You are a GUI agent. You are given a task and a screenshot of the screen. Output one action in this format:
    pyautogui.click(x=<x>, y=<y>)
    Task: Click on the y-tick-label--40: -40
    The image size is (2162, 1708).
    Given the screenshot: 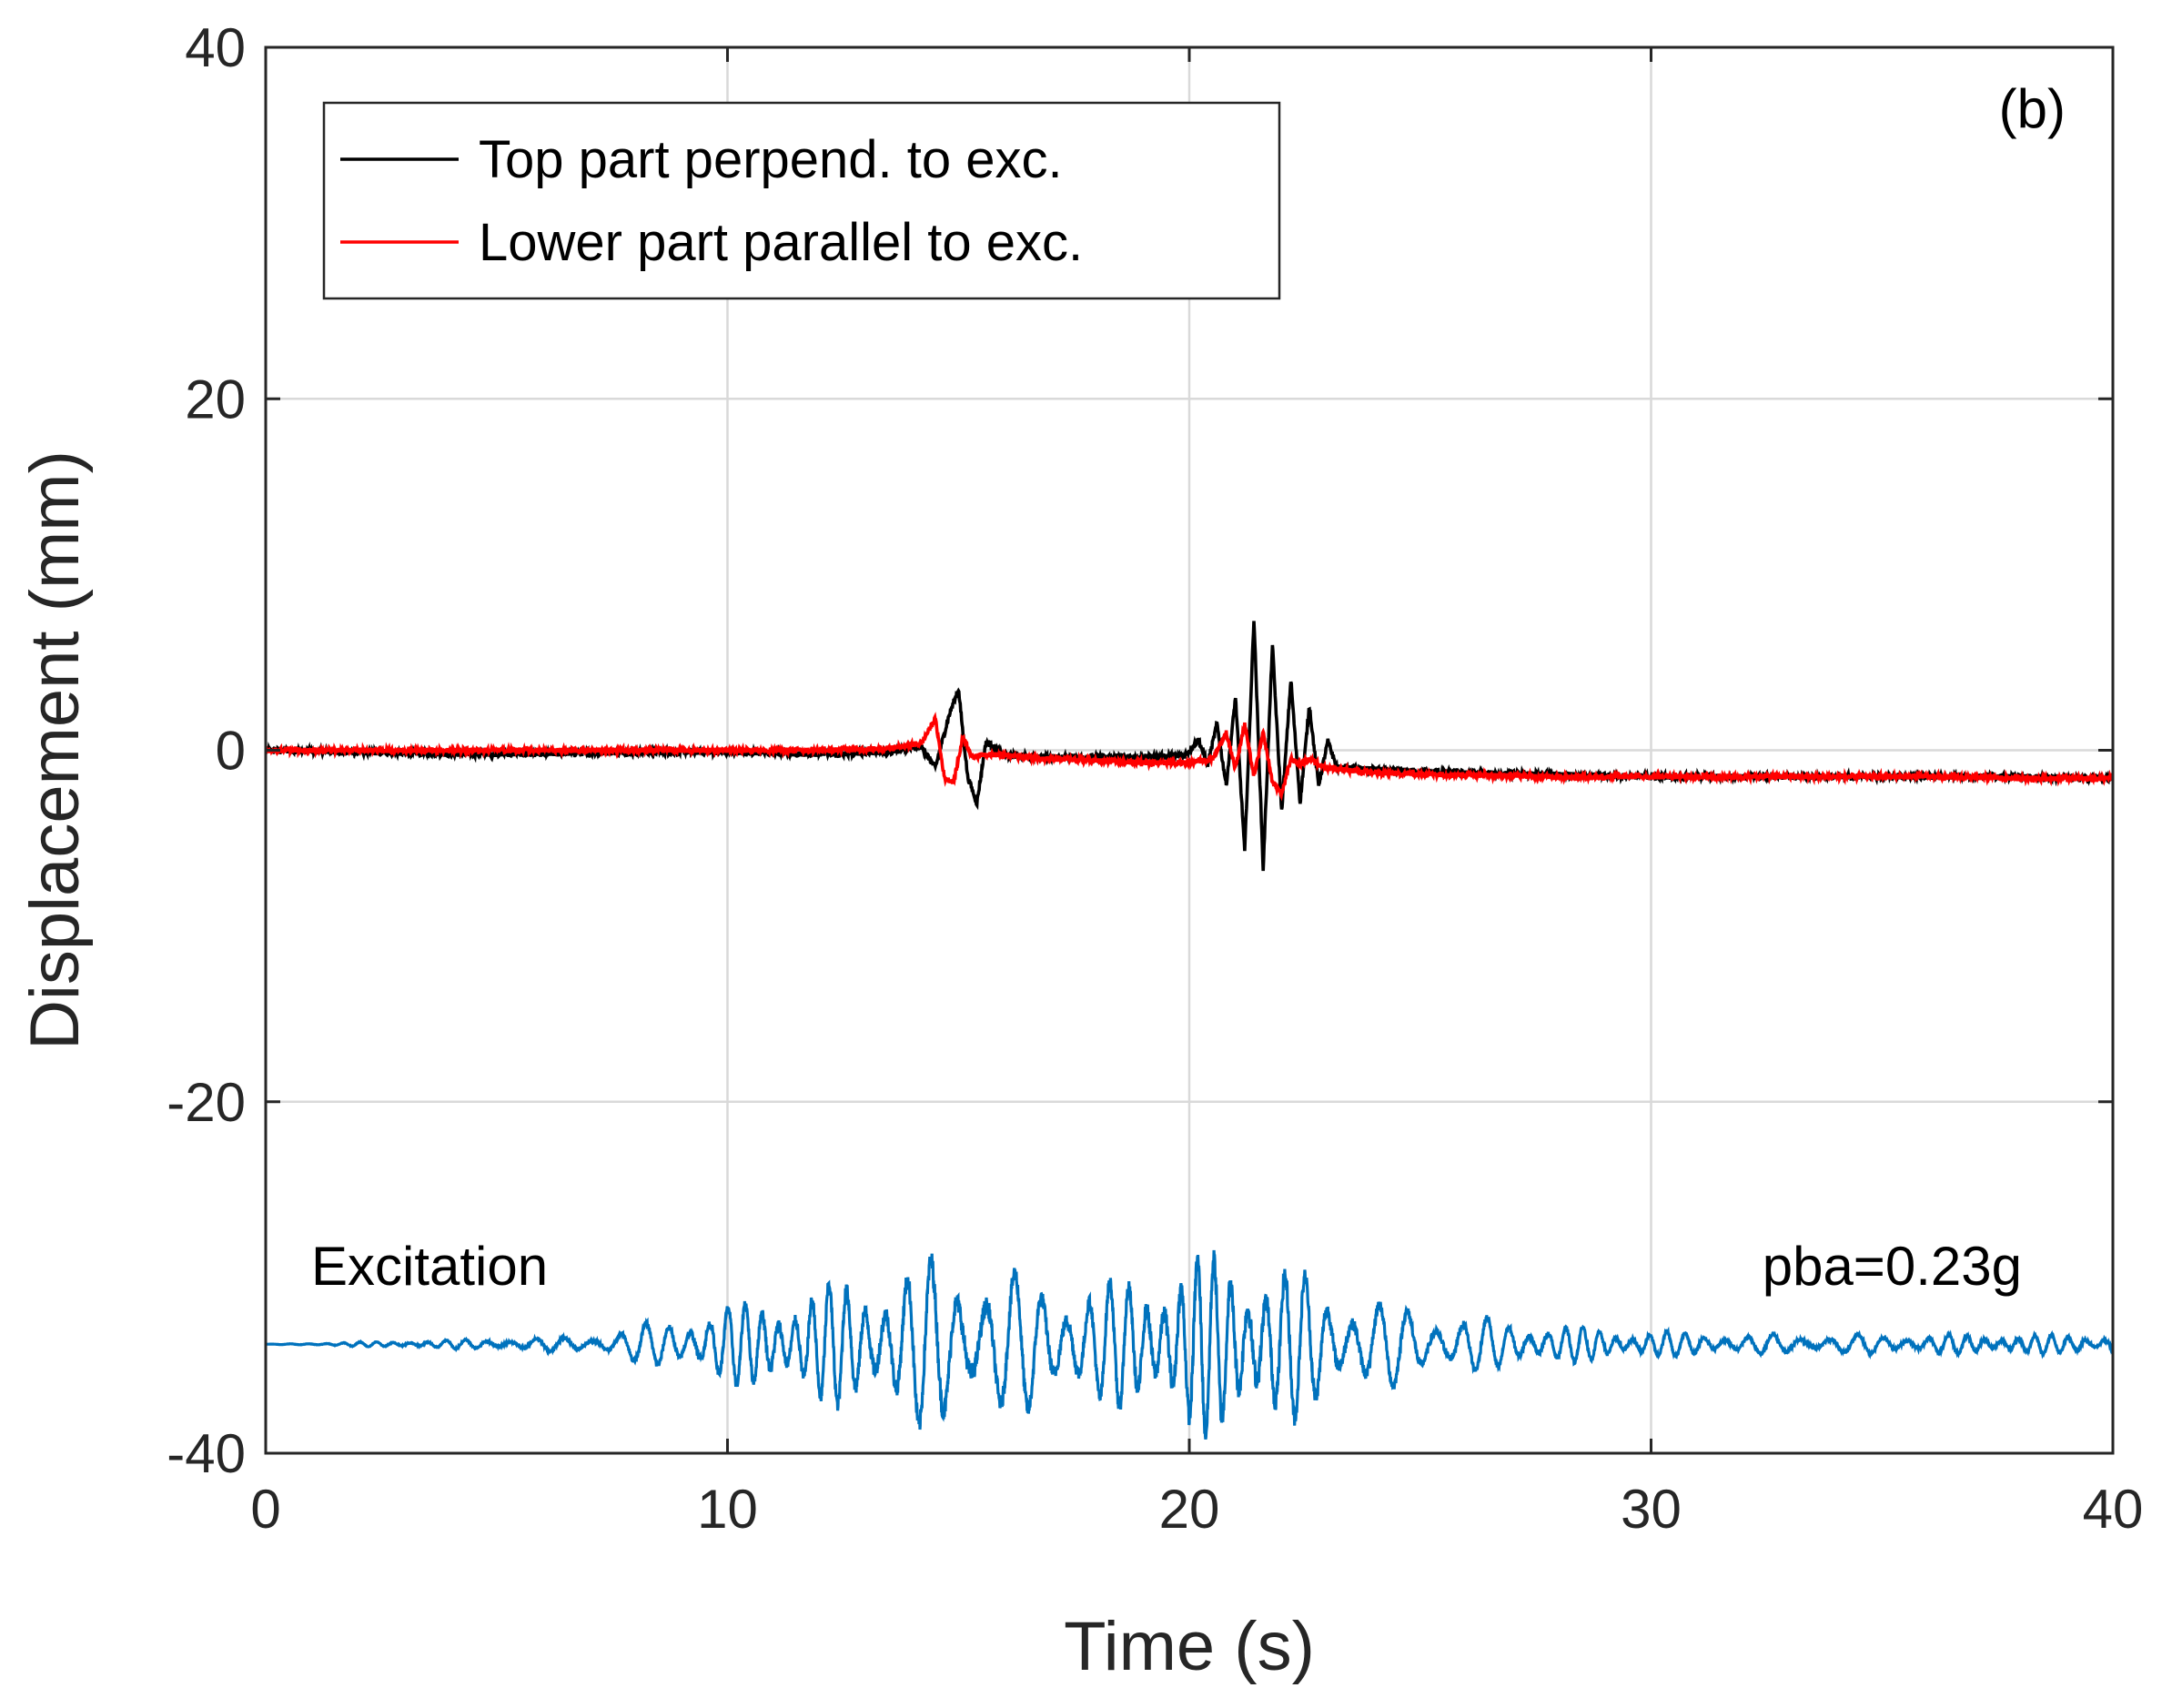 What is the action you would take?
    pyautogui.click(x=206, y=1453)
    